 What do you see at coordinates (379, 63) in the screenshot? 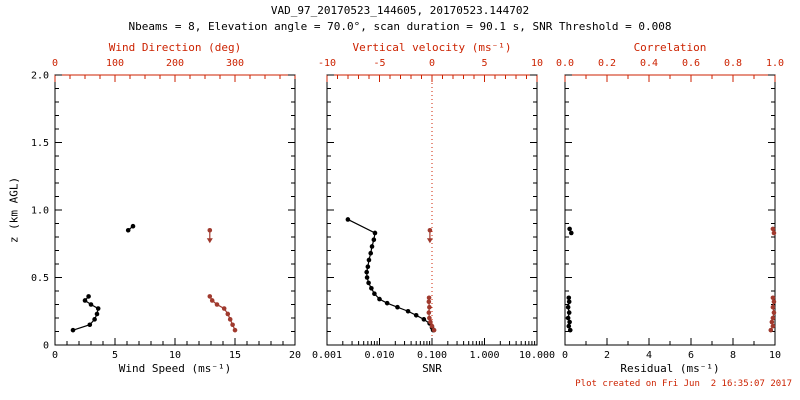
I see `svg-text: -5` at bounding box center [379, 63].